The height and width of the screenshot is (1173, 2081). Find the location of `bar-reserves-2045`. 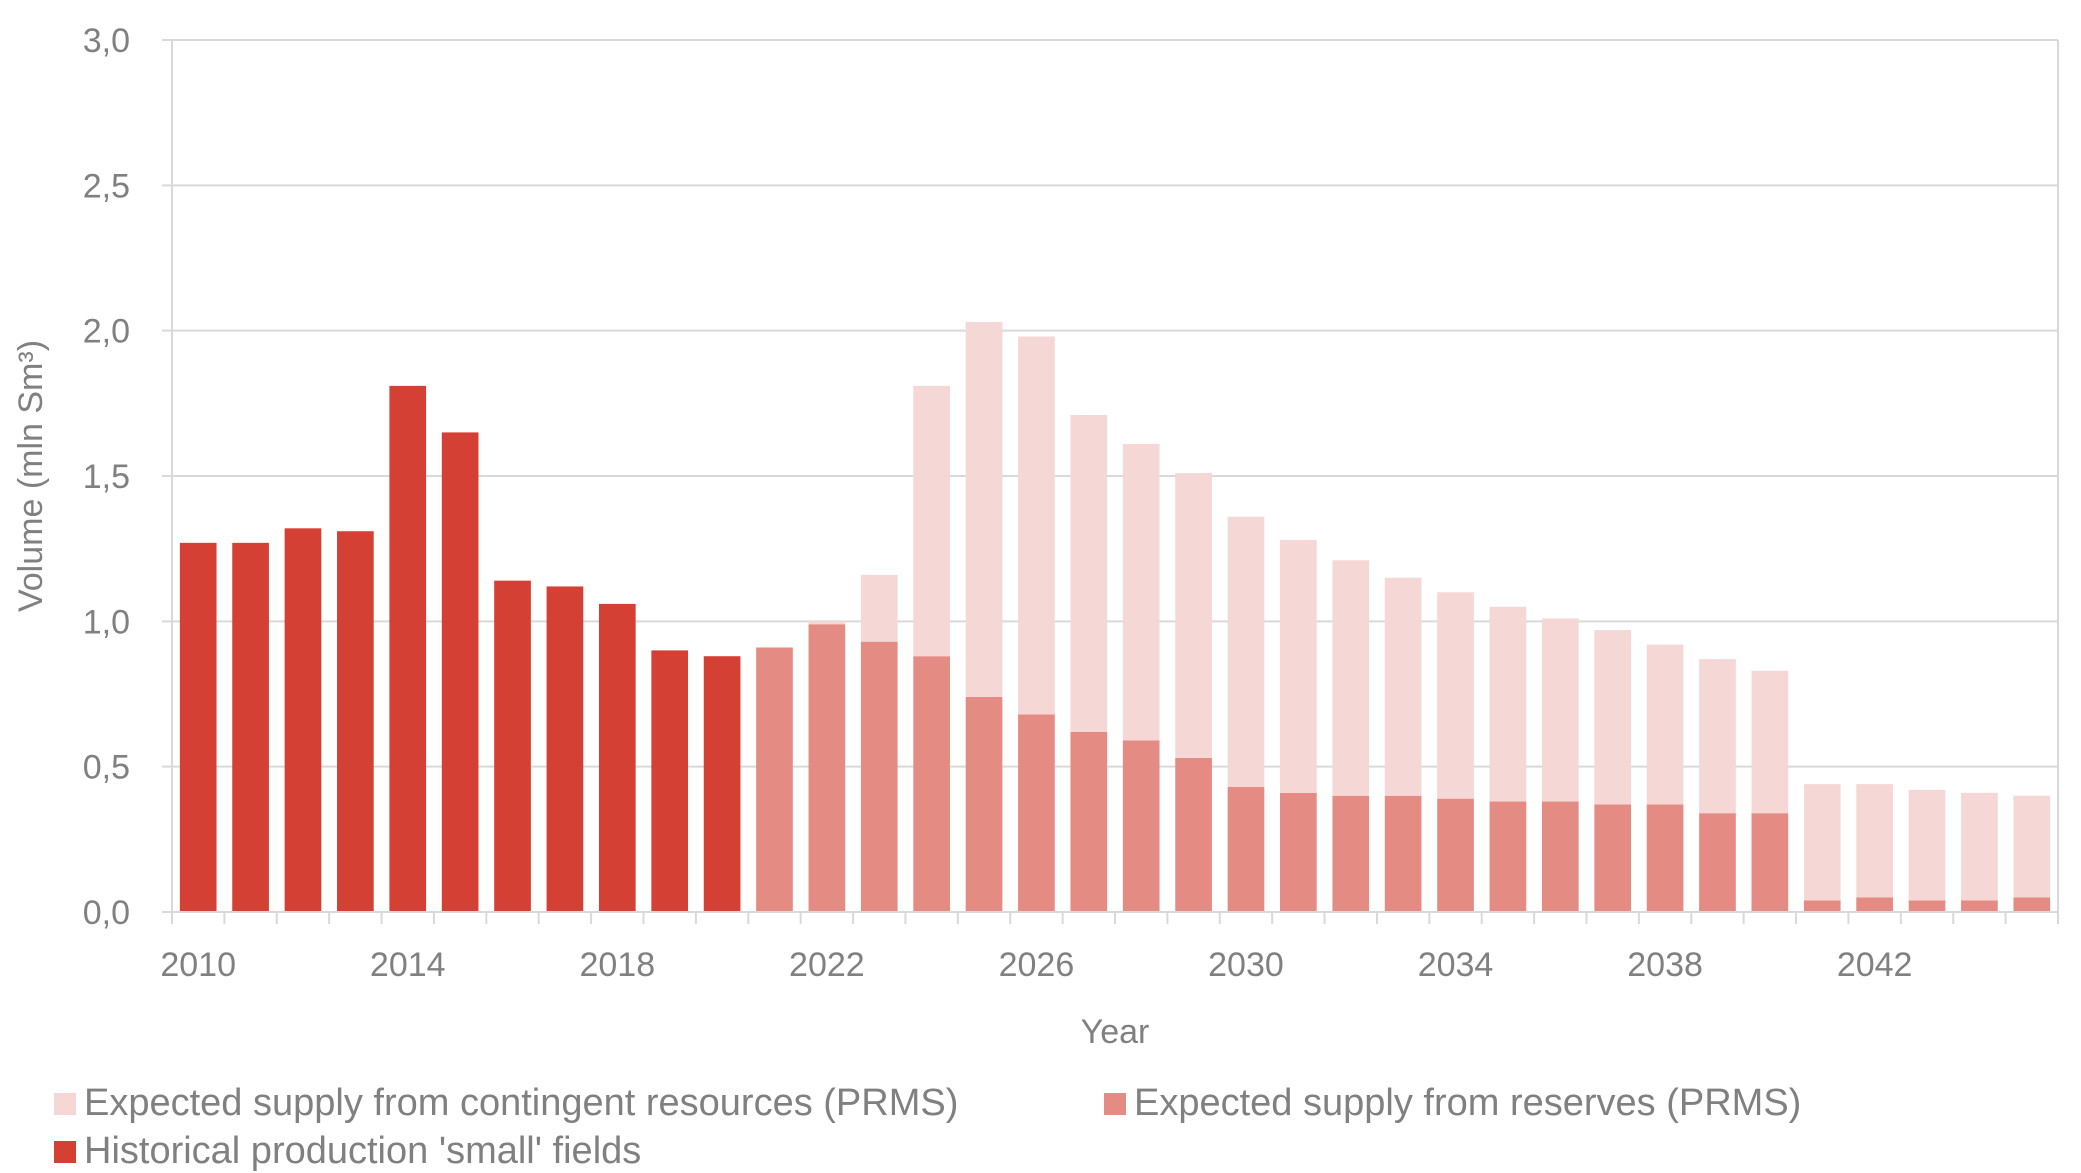

bar-reserves-2045 is located at coordinates (2032, 904).